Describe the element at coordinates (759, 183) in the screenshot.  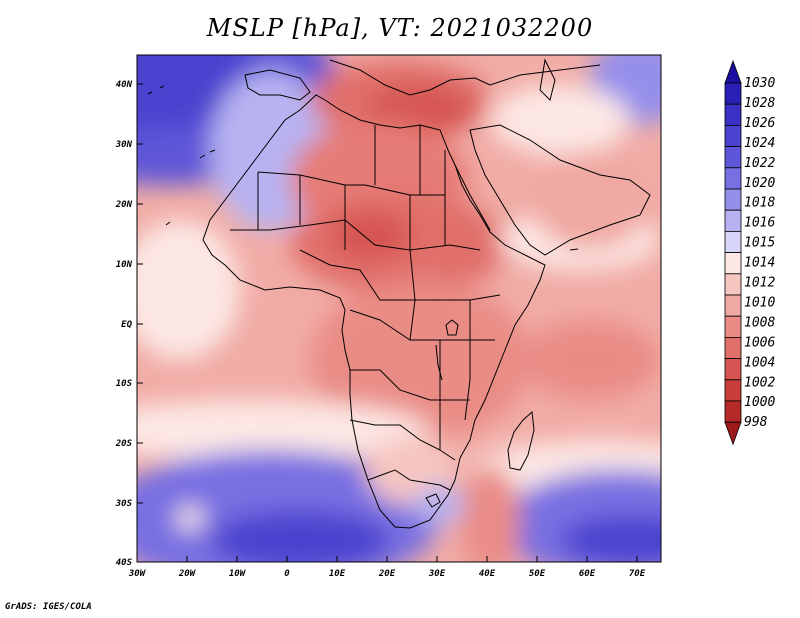
I see `colorbar-label: 1020` at that location.